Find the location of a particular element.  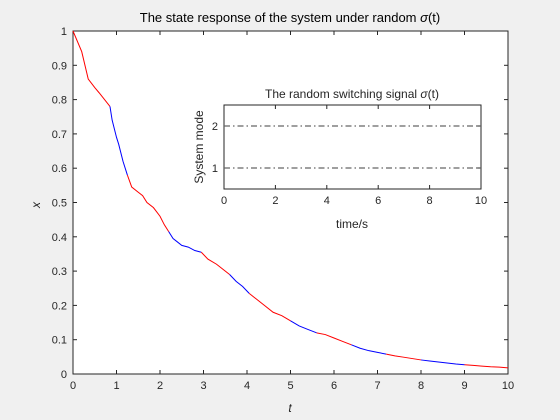

x-tick-label: 7 is located at coordinates (377, 386).